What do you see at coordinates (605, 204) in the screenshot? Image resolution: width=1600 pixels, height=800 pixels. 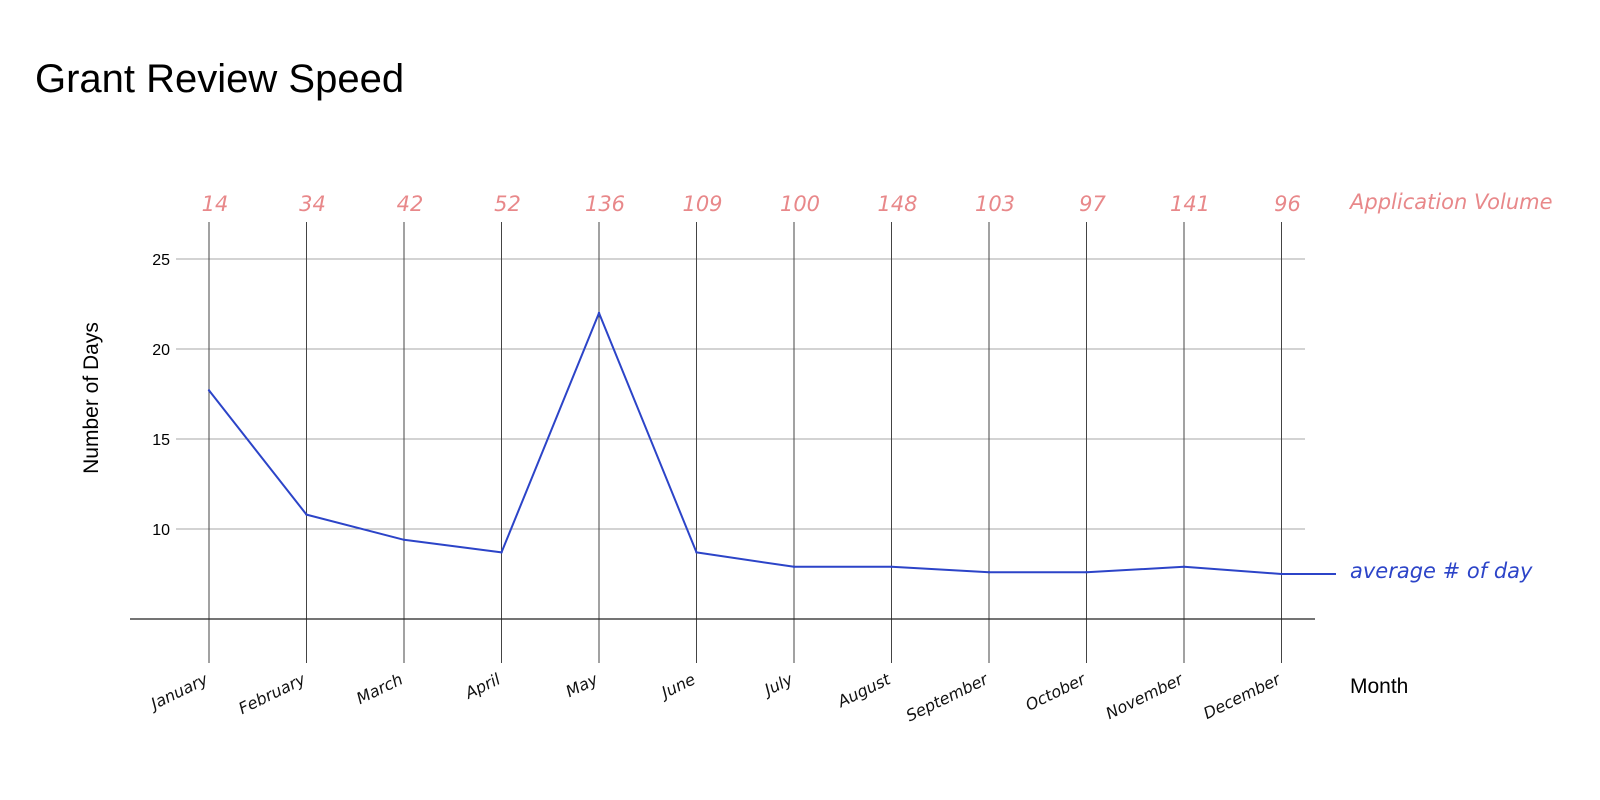 I see `volume-label: 136` at bounding box center [605, 204].